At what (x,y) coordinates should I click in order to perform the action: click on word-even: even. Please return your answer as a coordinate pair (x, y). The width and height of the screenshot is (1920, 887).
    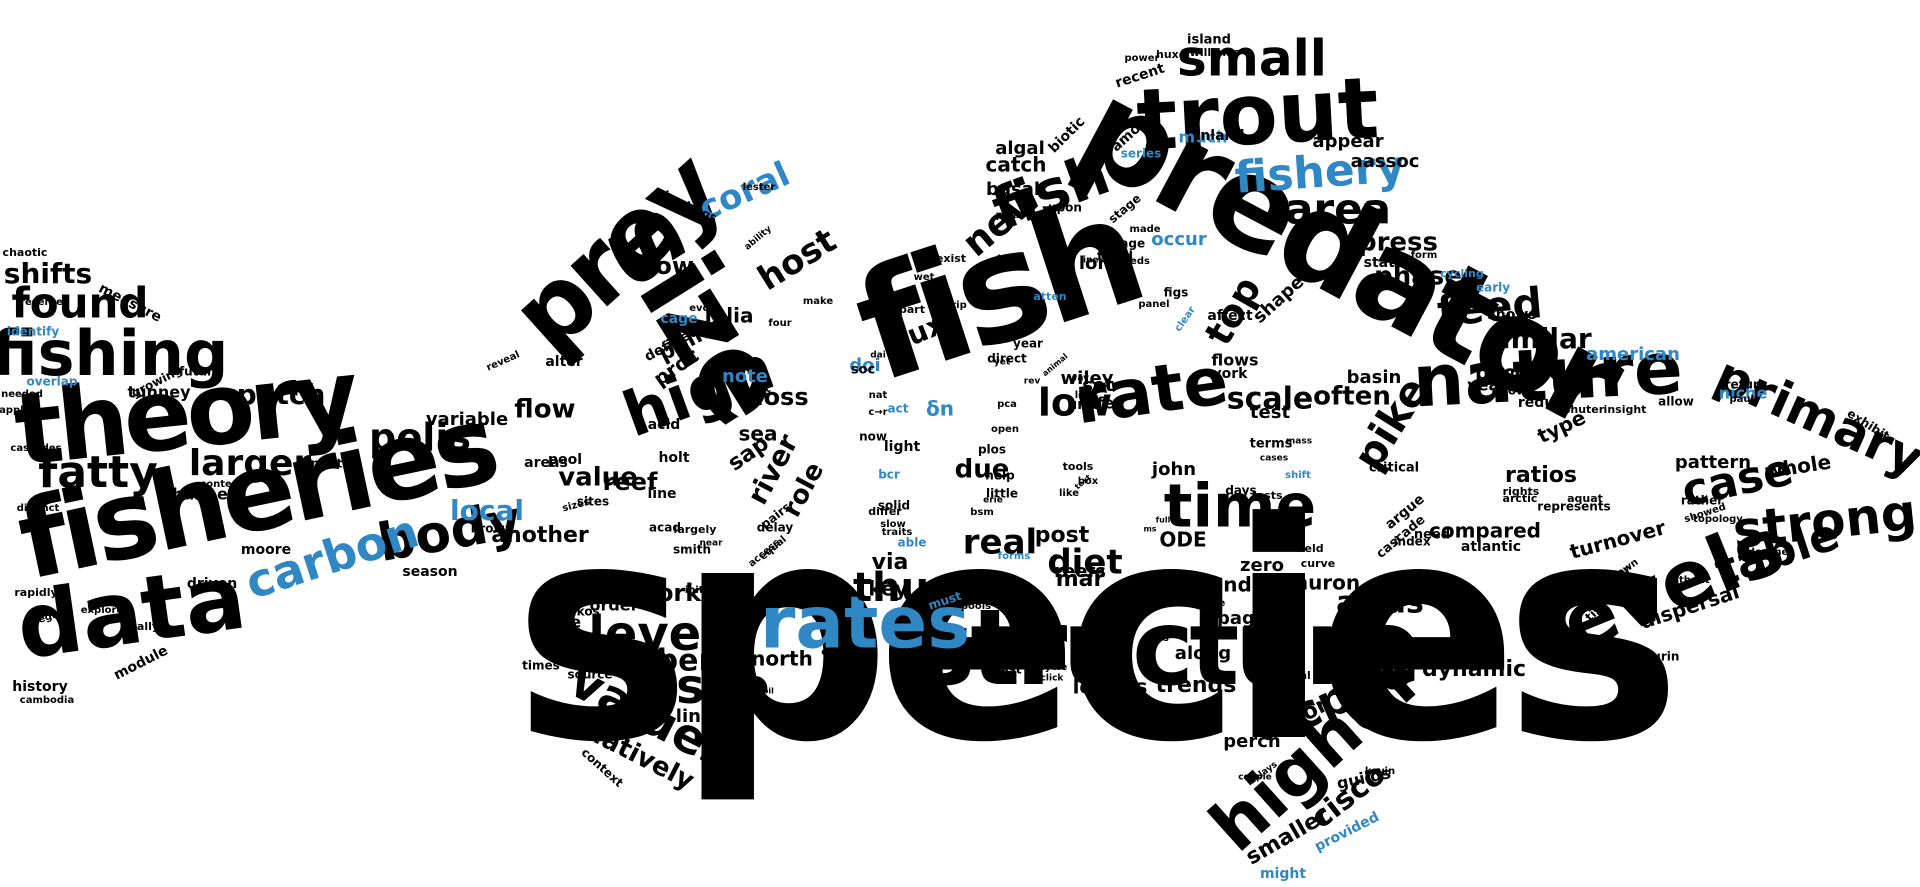
    Looking at the image, I should click on (920, 663).